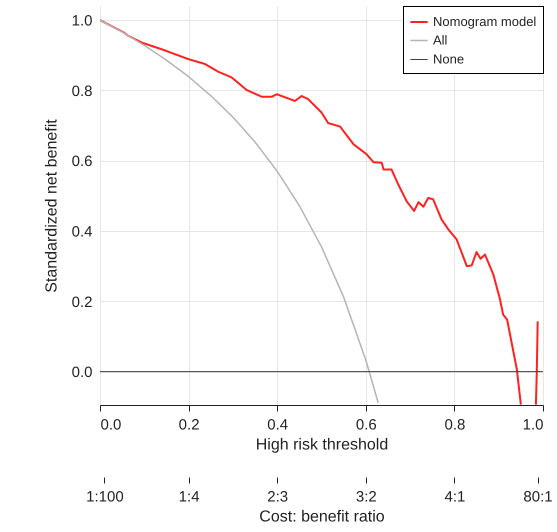 Image resolution: width=557 pixels, height=532 pixels. I want to click on y-tick-label: 0.2, so click(82, 302).